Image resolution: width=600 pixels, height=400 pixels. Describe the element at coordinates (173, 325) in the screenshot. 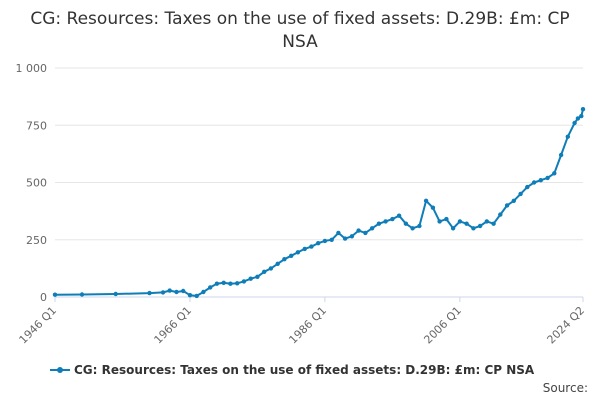

I see `x-tick-label: 1966 Q1` at that location.